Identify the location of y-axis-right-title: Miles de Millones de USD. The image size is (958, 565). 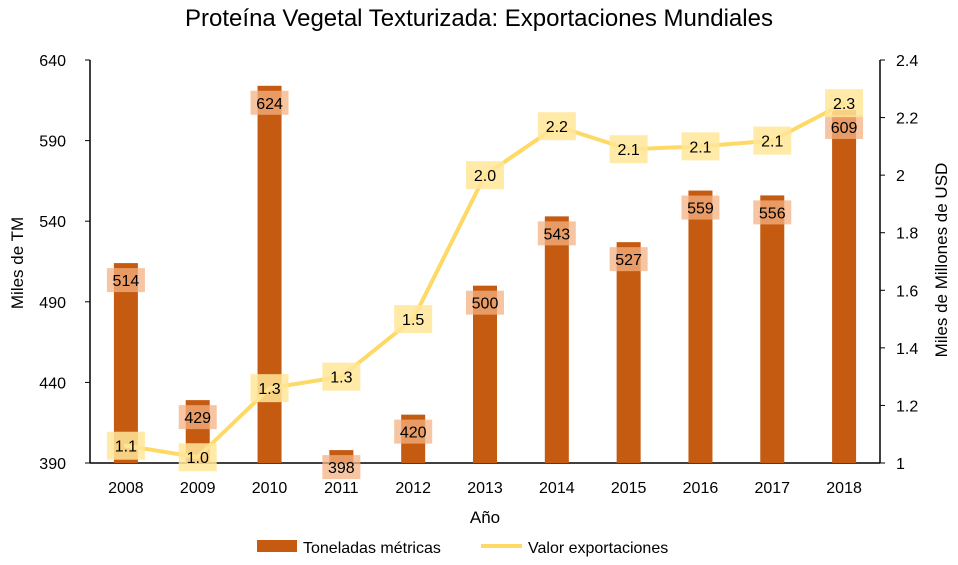
(941, 260).